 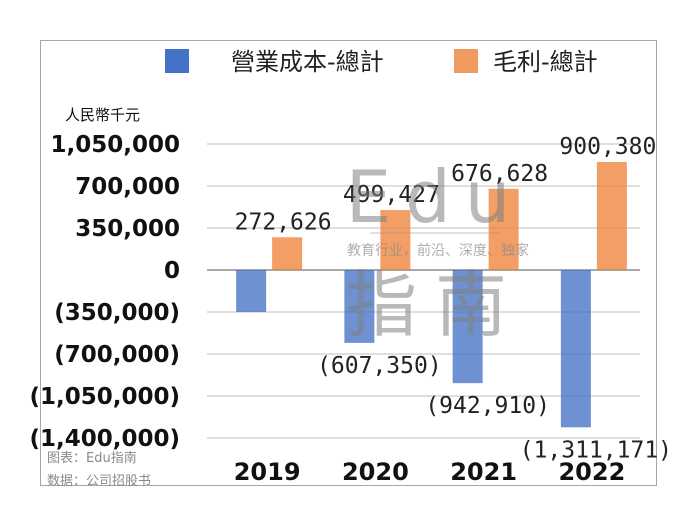 I want to click on data-label-cost-2020: (607,350), so click(x=379, y=366).